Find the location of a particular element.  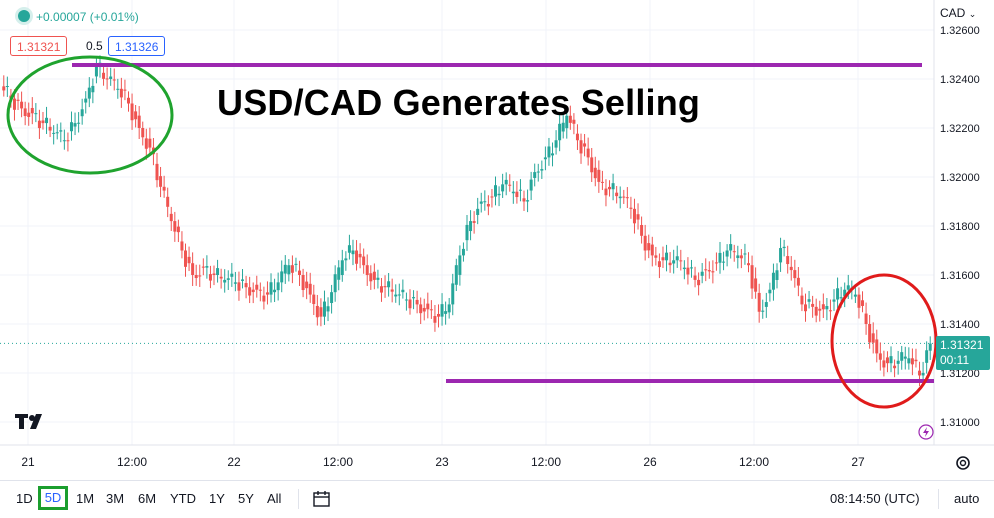

flash-icon is located at coordinates (926, 432).